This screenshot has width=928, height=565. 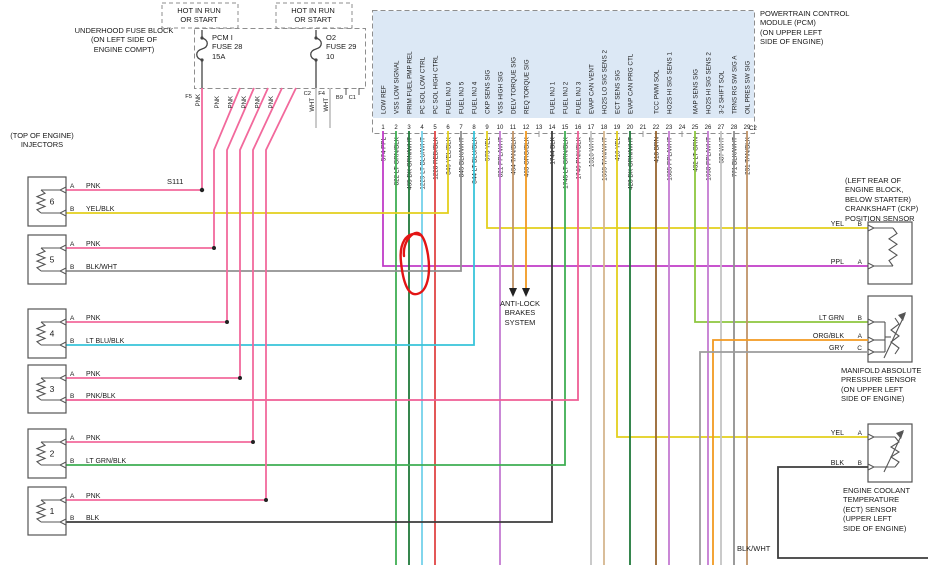 I want to click on wire-id-label: 1669 TAN/WHT, so click(x=605, y=159).